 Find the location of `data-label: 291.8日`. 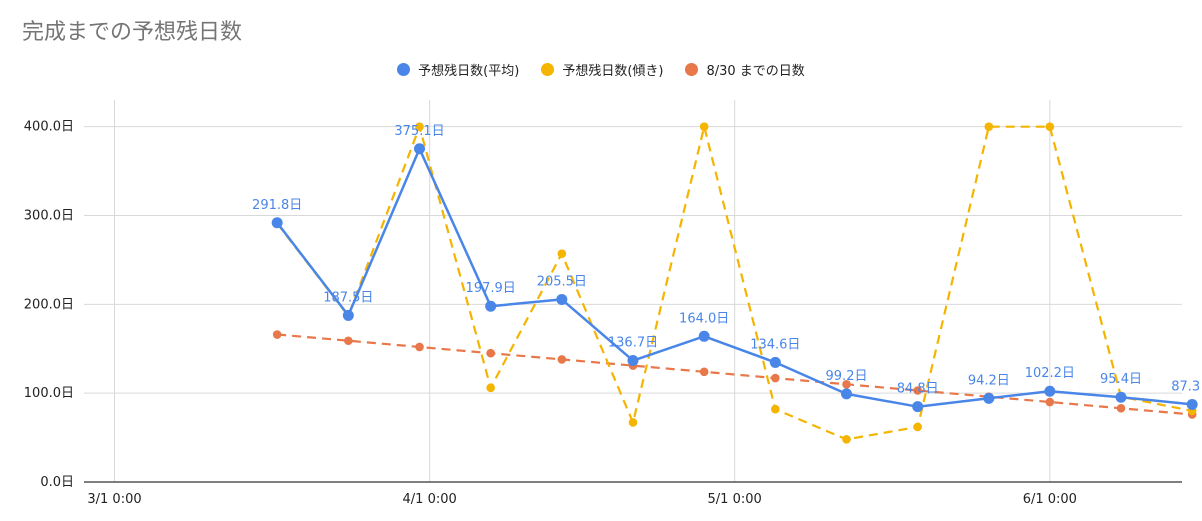

data-label: 291.8日 is located at coordinates (277, 205).